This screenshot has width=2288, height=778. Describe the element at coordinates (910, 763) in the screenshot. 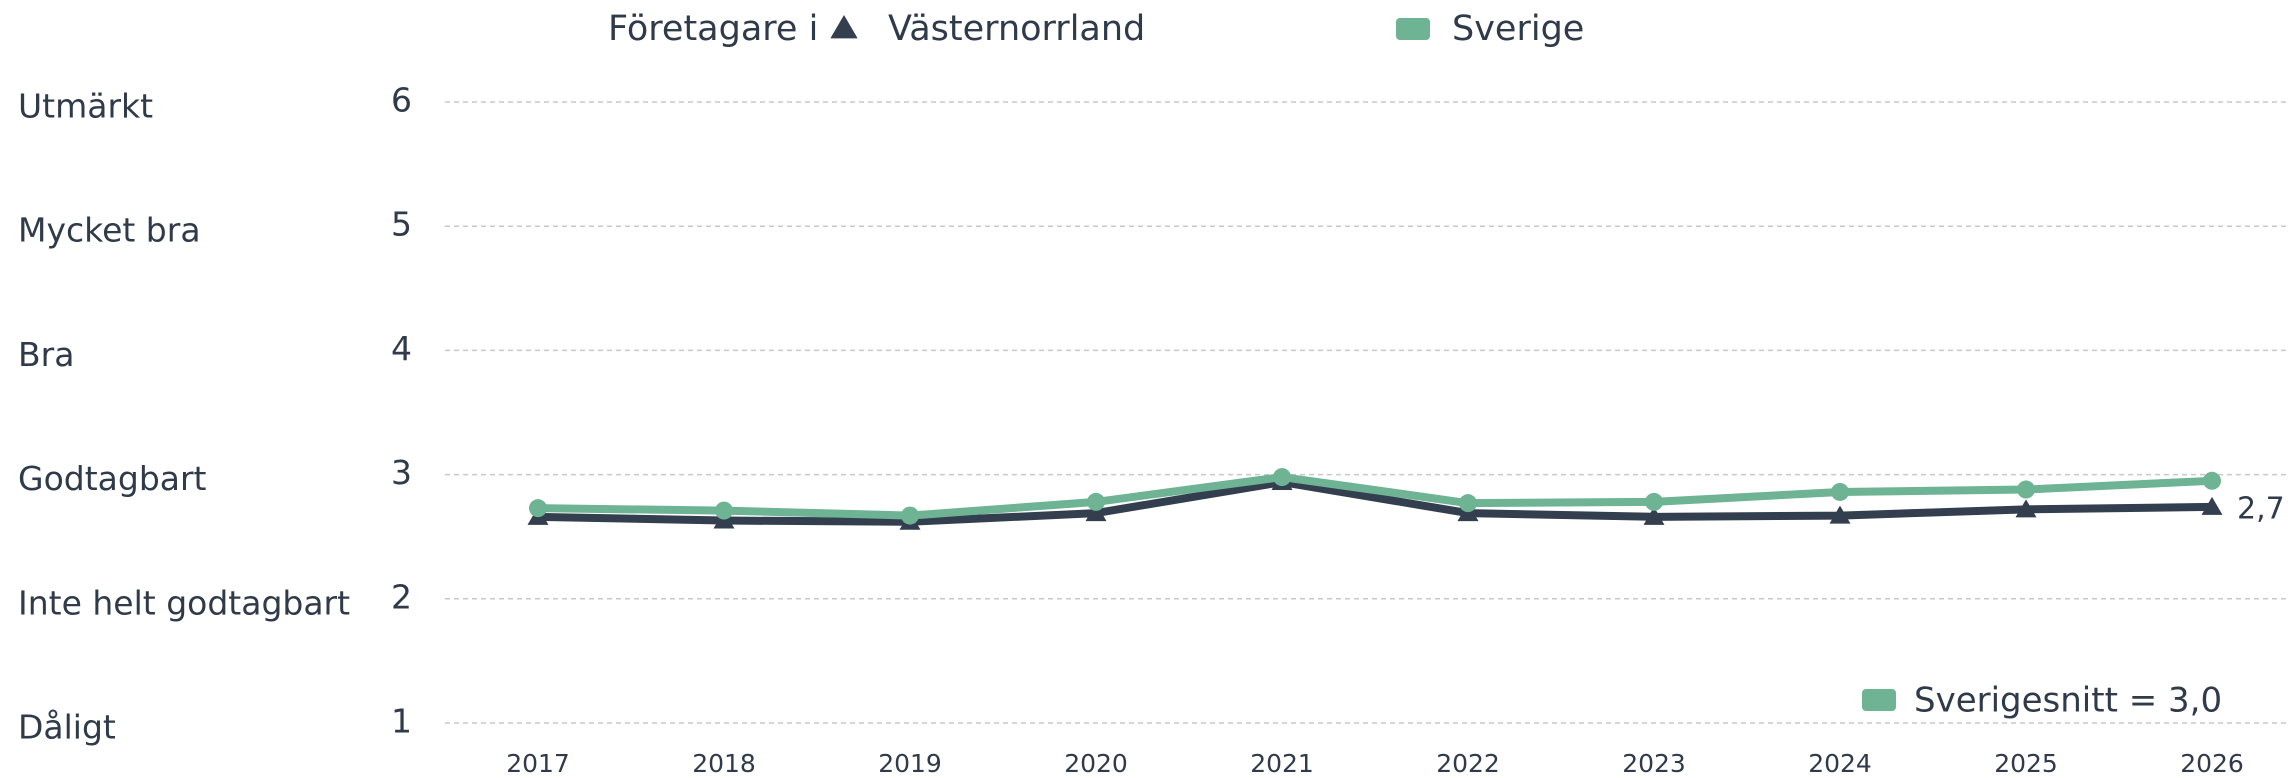

I see `x-tick-label: 2019` at that location.